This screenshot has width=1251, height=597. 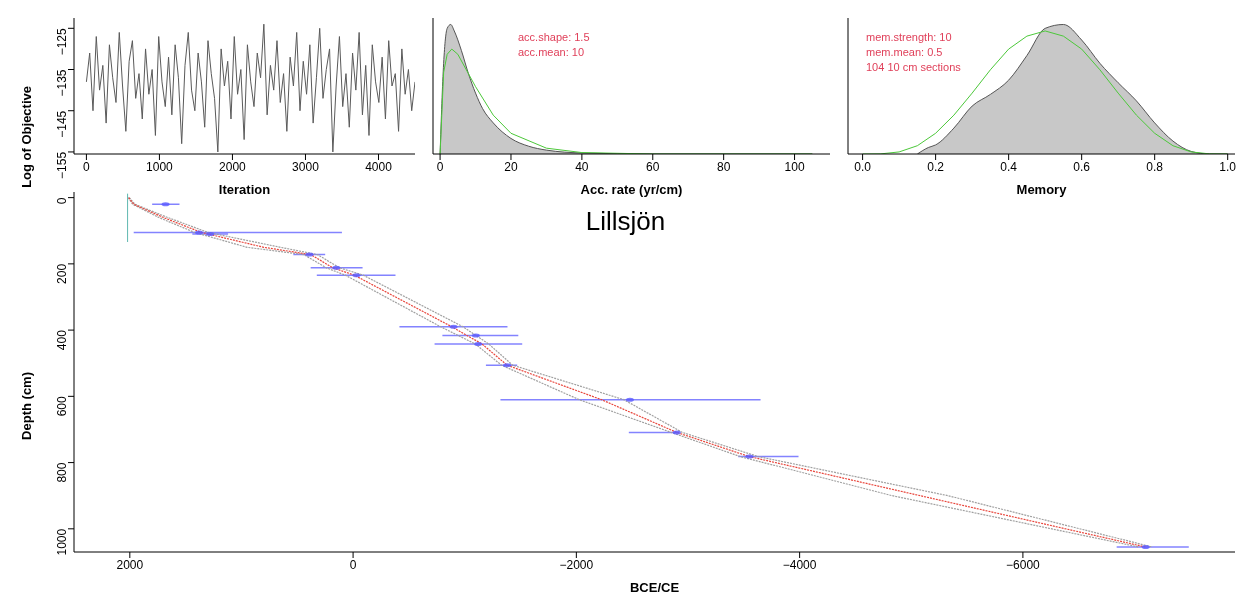 What do you see at coordinates (909, 37) in the screenshot?
I see `annotation: mem.strength: 10` at bounding box center [909, 37].